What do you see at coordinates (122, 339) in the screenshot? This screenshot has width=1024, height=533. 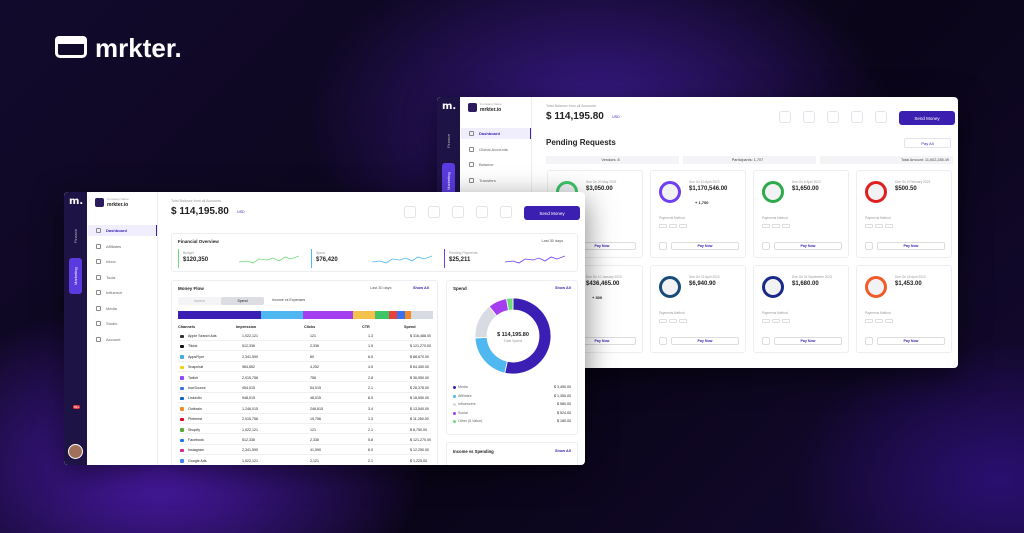 I see `nav-item: Account` at bounding box center [122, 339].